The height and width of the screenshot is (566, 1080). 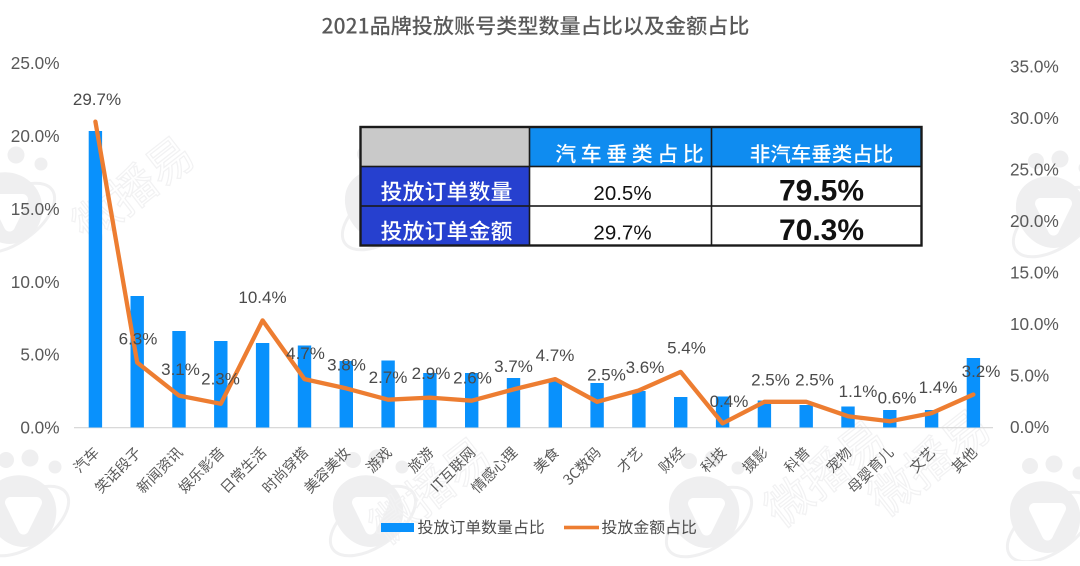 What do you see at coordinates (622, 193) in the screenshot?
I see `svg-text: 20.5%` at bounding box center [622, 193].